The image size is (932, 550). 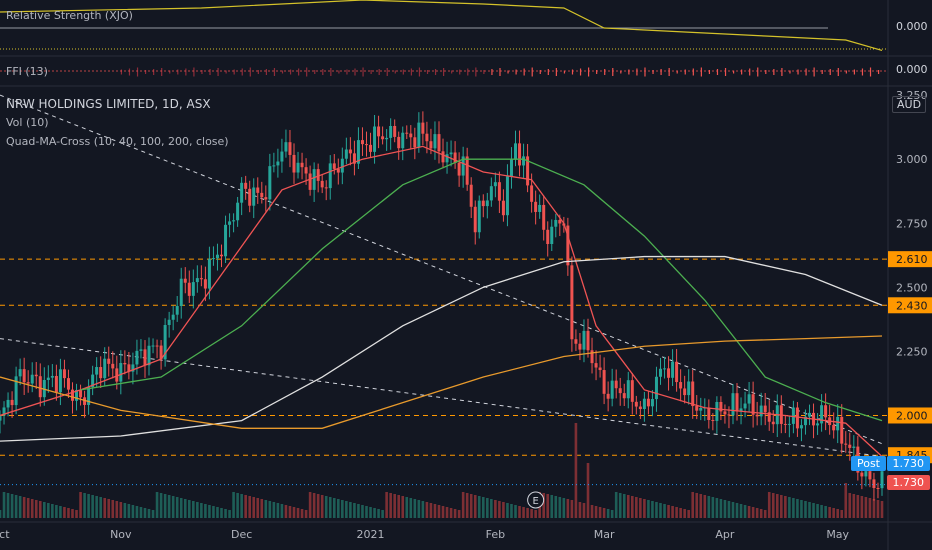 What do you see at coordinates (117, 141) in the screenshot?
I see `quad-ma-indicator-label: Quad-MA-Cross (10, 40, 100, 200, close)` at bounding box center [117, 141].